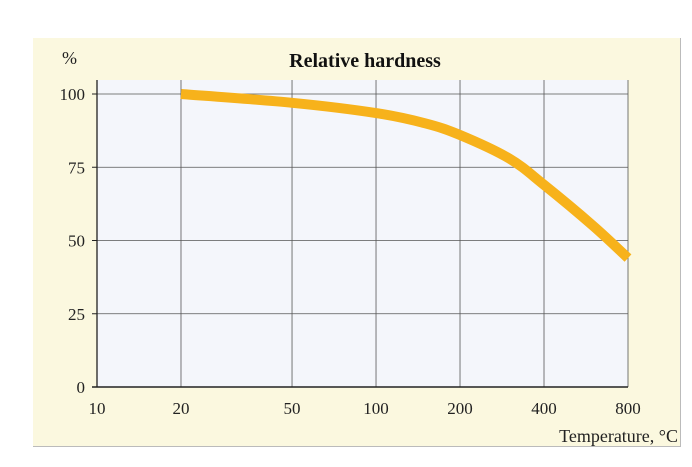 This screenshot has height=467, width=692. What do you see at coordinates (73, 94) in the screenshot?
I see `y-tick-label: 100` at bounding box center [73, 94].